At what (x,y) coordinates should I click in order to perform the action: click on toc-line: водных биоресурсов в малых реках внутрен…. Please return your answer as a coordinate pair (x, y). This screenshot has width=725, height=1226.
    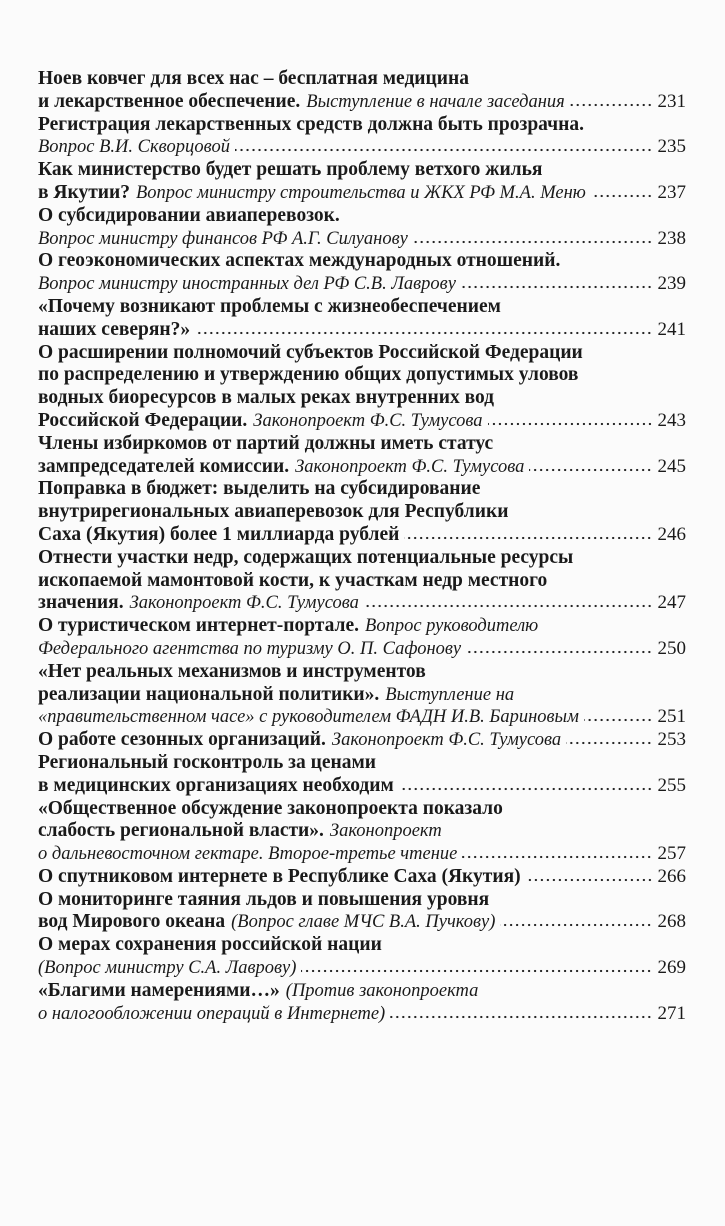
    Looking at the image, I should click on (362, 398).